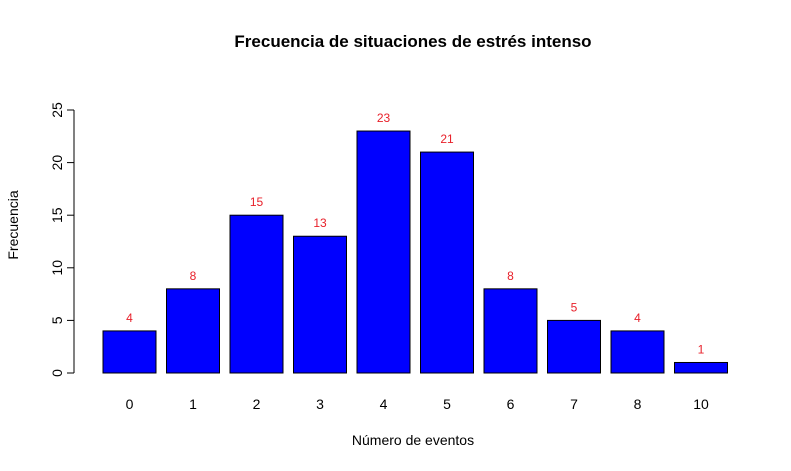  What do you see at coordinates (57, 320) in the screenshot?
I see `y-tick-label: 5` at bounding box center [57, 320].